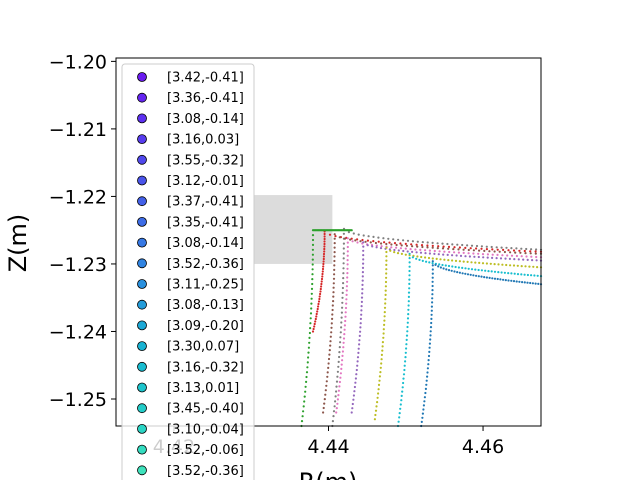  Describe the element at coordinates (78, 130) in the screenshot. I see `y-tick-label: −1.21` at that location.